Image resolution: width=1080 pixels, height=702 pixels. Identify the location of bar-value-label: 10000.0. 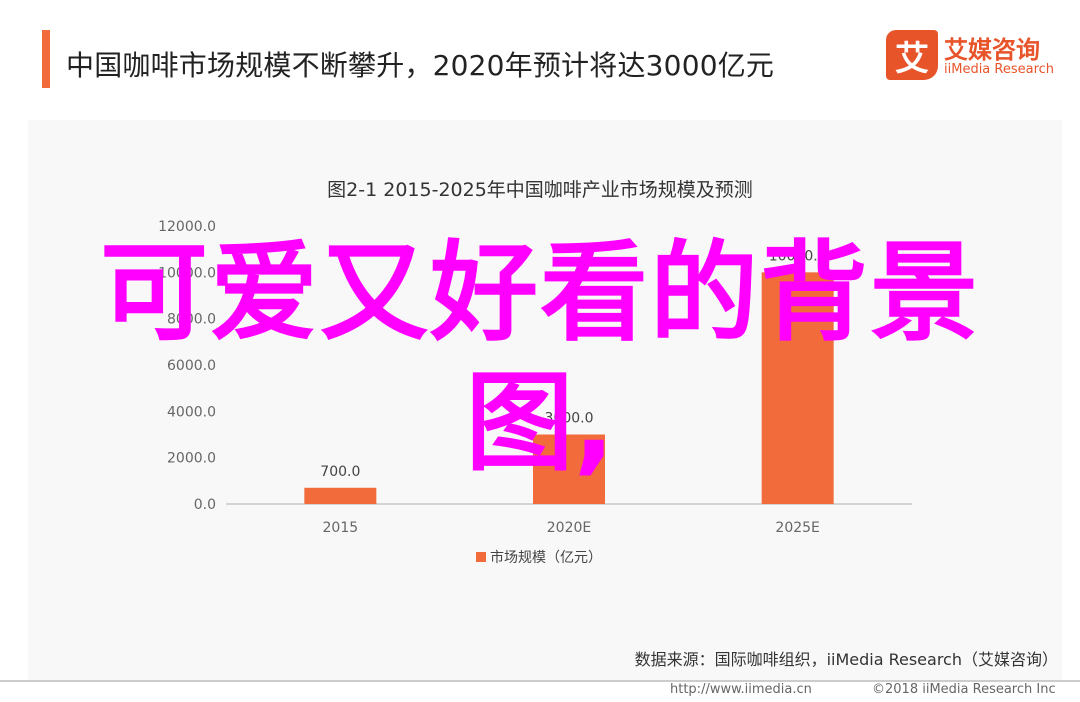
(798, 256).